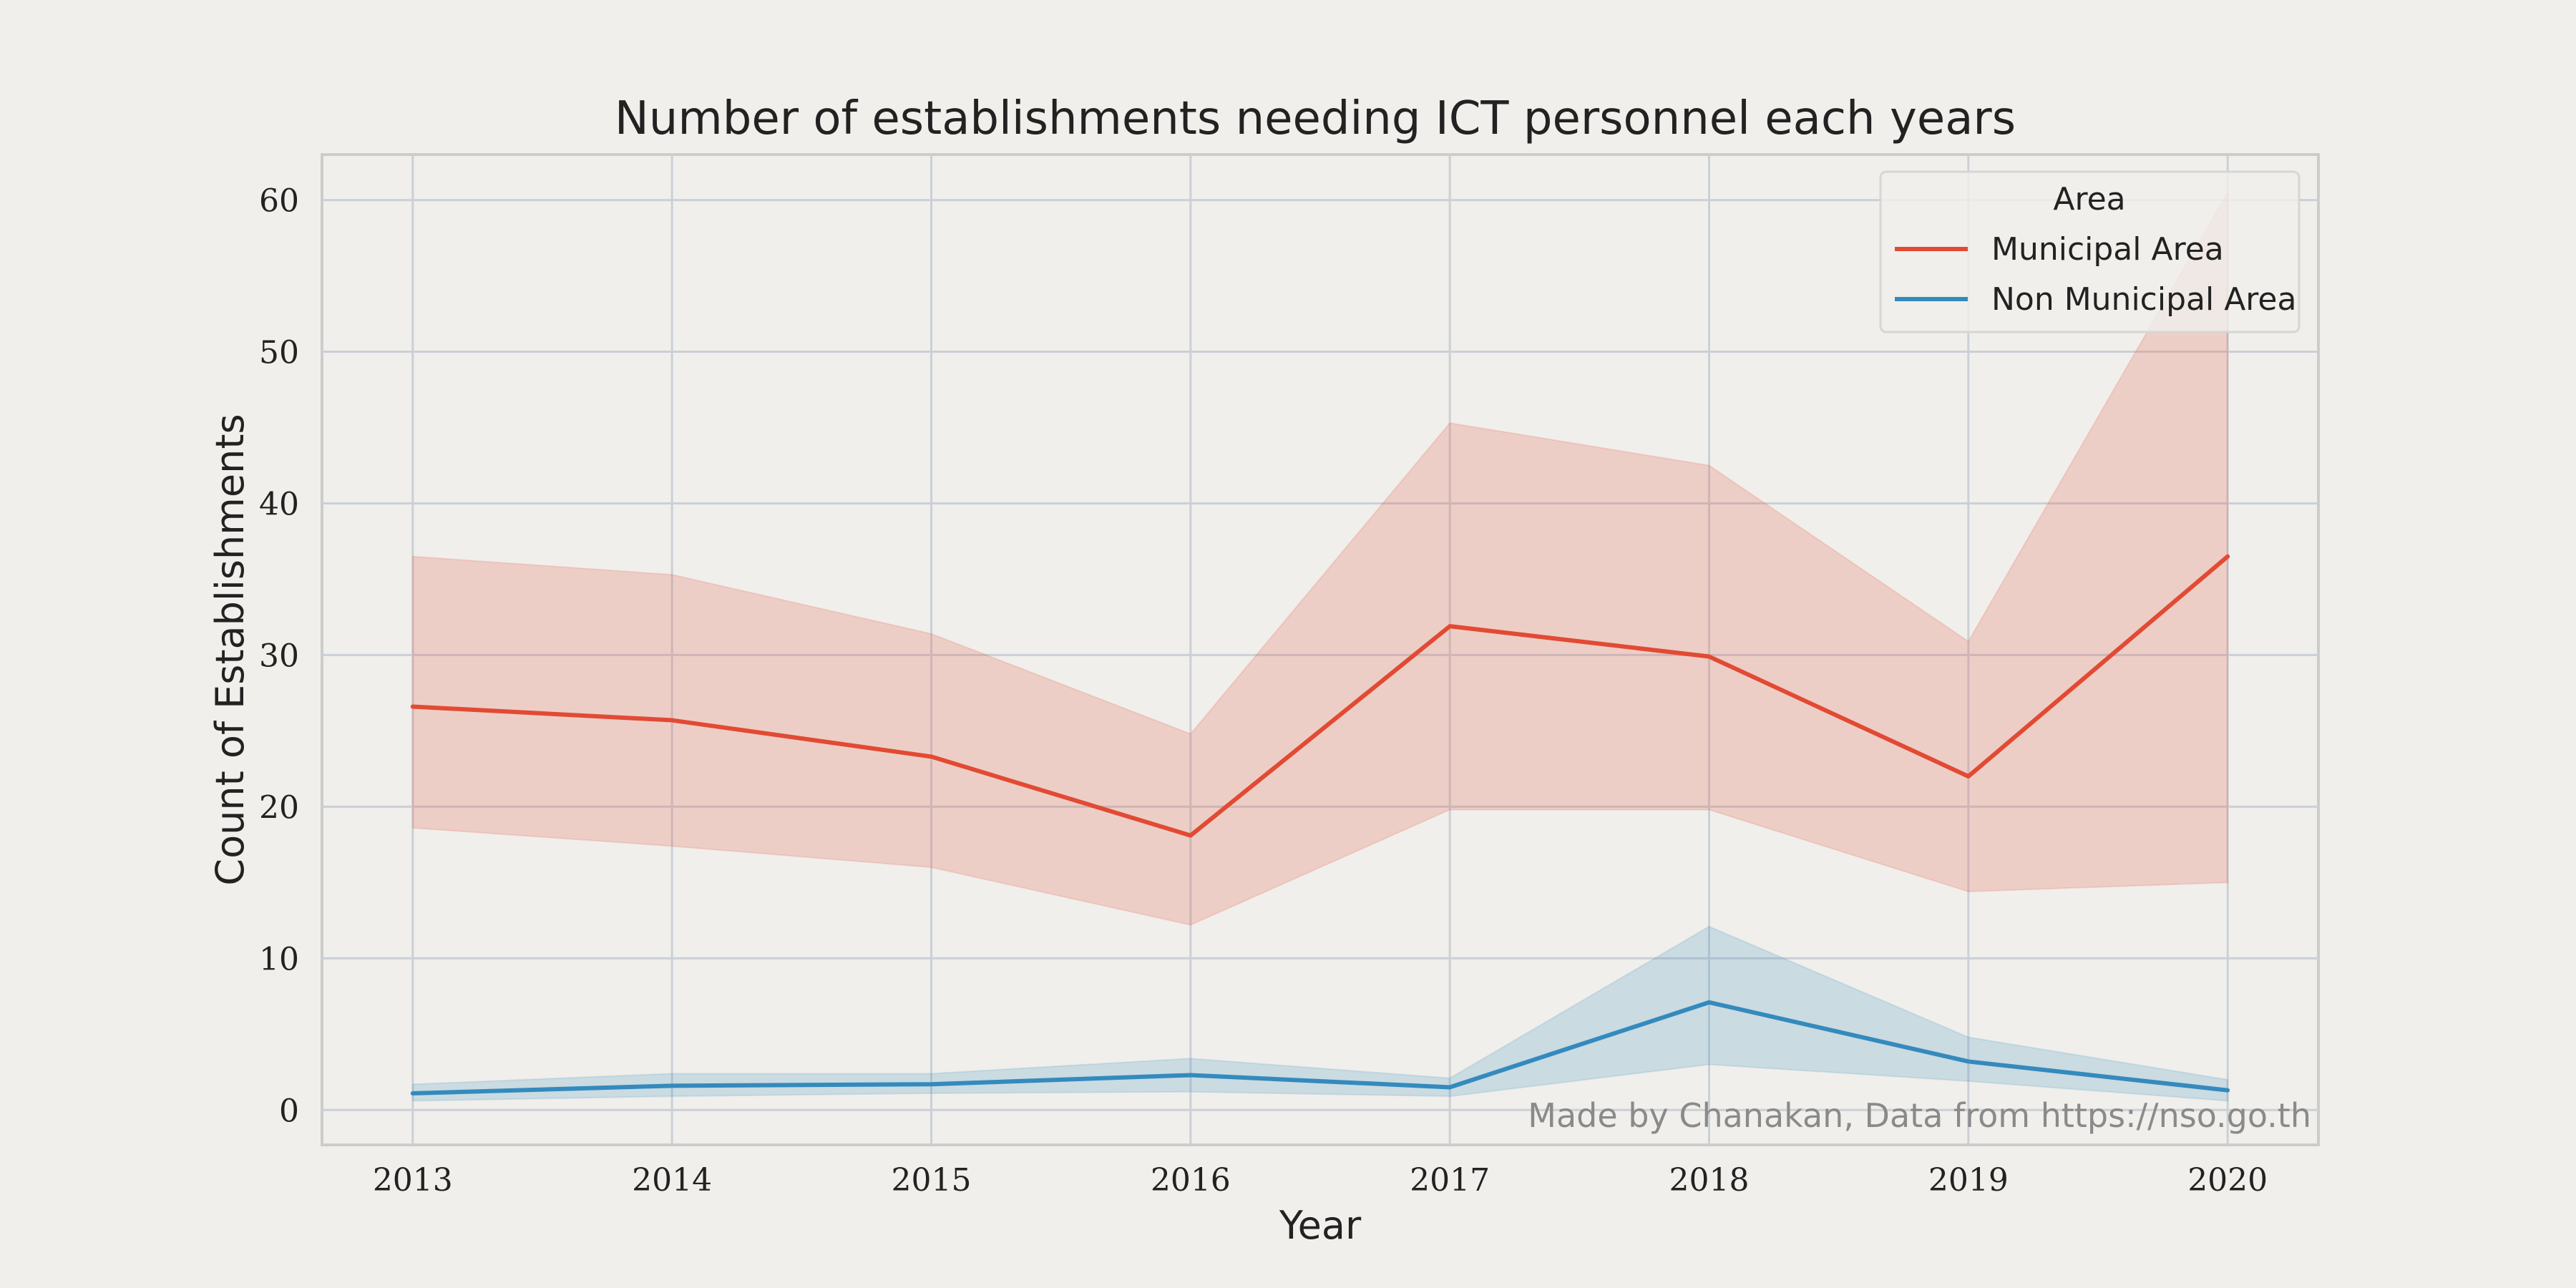 This screenshot has width=2576, height=1288. What do you see at coordinates (413, 1180) in the screenshot?
I see `x-tick-label: 2013` at bounding box center [413, 1180].